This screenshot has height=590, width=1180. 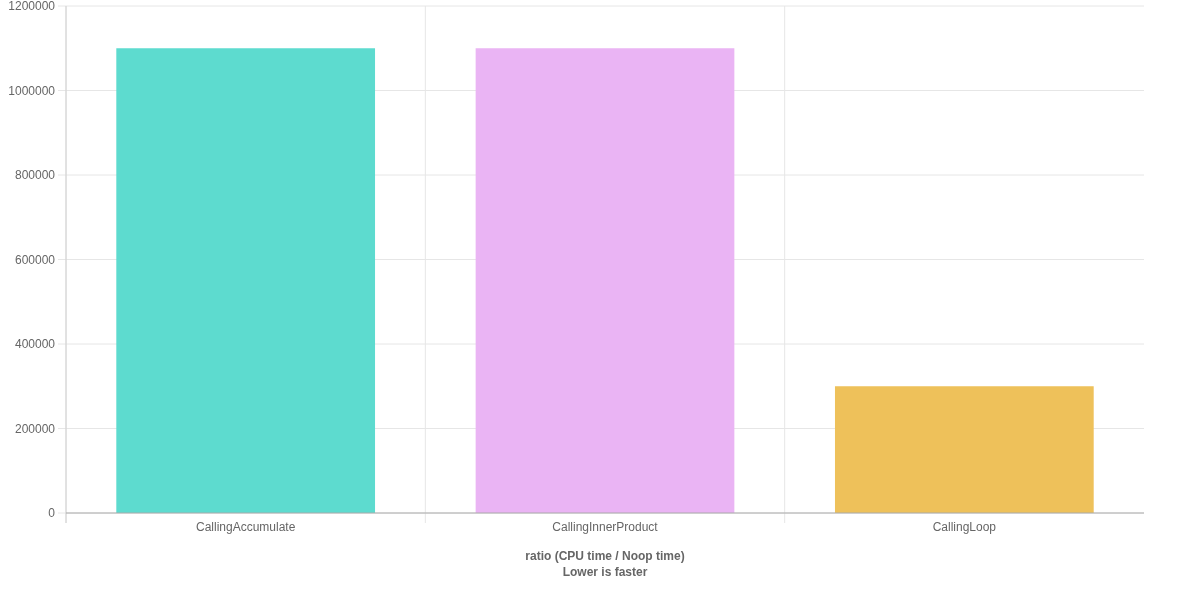 What do you see at coordinates (32, 90) in the screenshot?
I see `y-tick-label: 1000000` at bounding box center [32, 90].